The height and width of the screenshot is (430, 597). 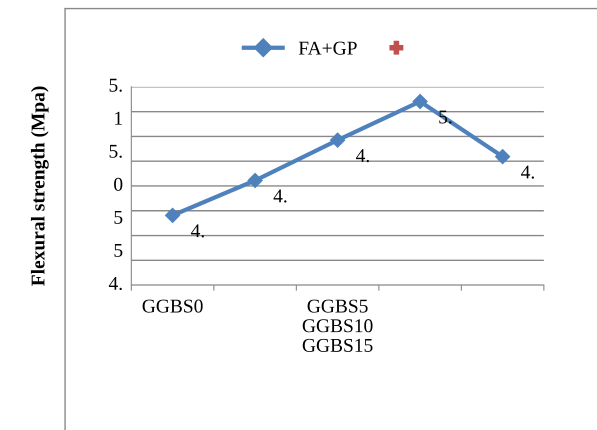 I want to click on x-tick-label: GGBS0, so click(x=172, y=306).